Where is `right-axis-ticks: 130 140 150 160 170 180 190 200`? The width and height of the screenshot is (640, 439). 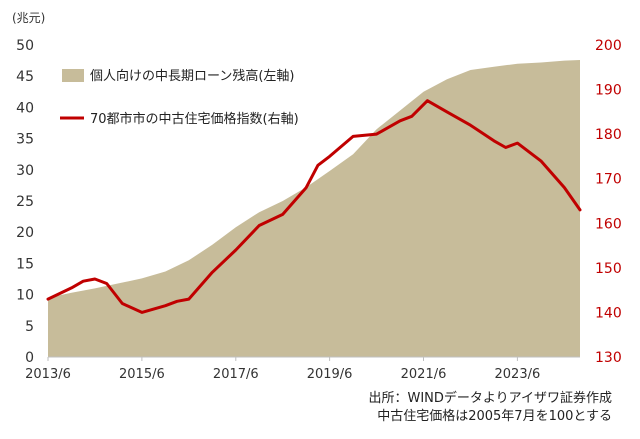 right-axis-ticks: 130 140 150 160 170 180 190 200 is located at coordinates (608, 202).